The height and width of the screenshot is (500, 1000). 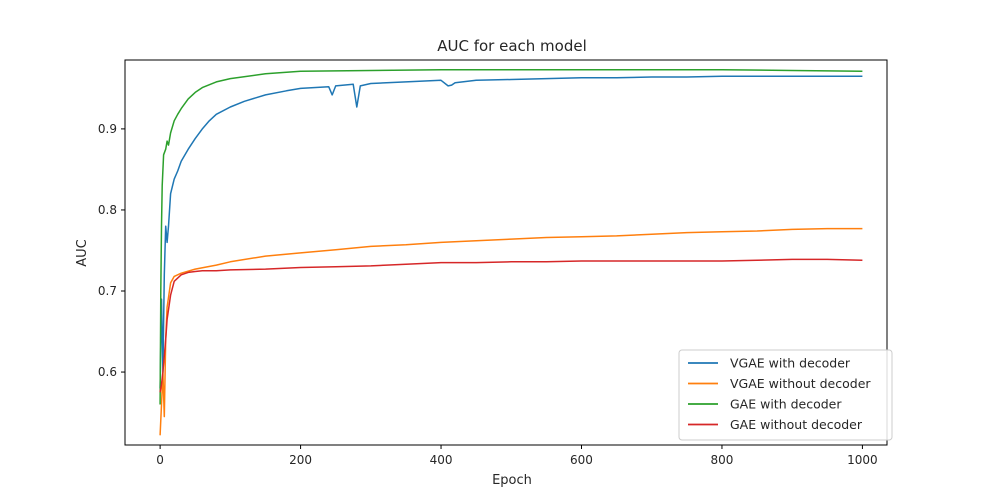 What do you see at coordinates (581, 460) in the screenshot?
I see `x-tick-label: 600` at bounding box center [581, 460].